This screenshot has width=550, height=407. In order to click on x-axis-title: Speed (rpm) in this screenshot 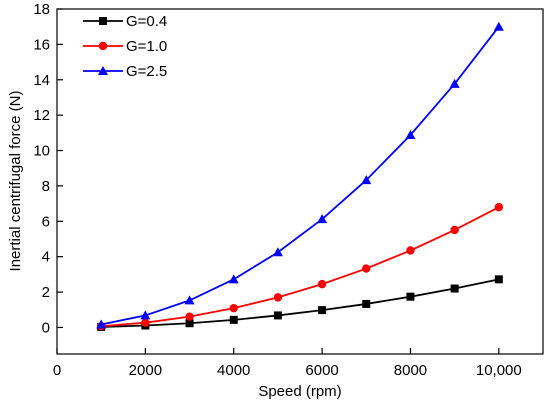, I will do `click(299, 391)`.